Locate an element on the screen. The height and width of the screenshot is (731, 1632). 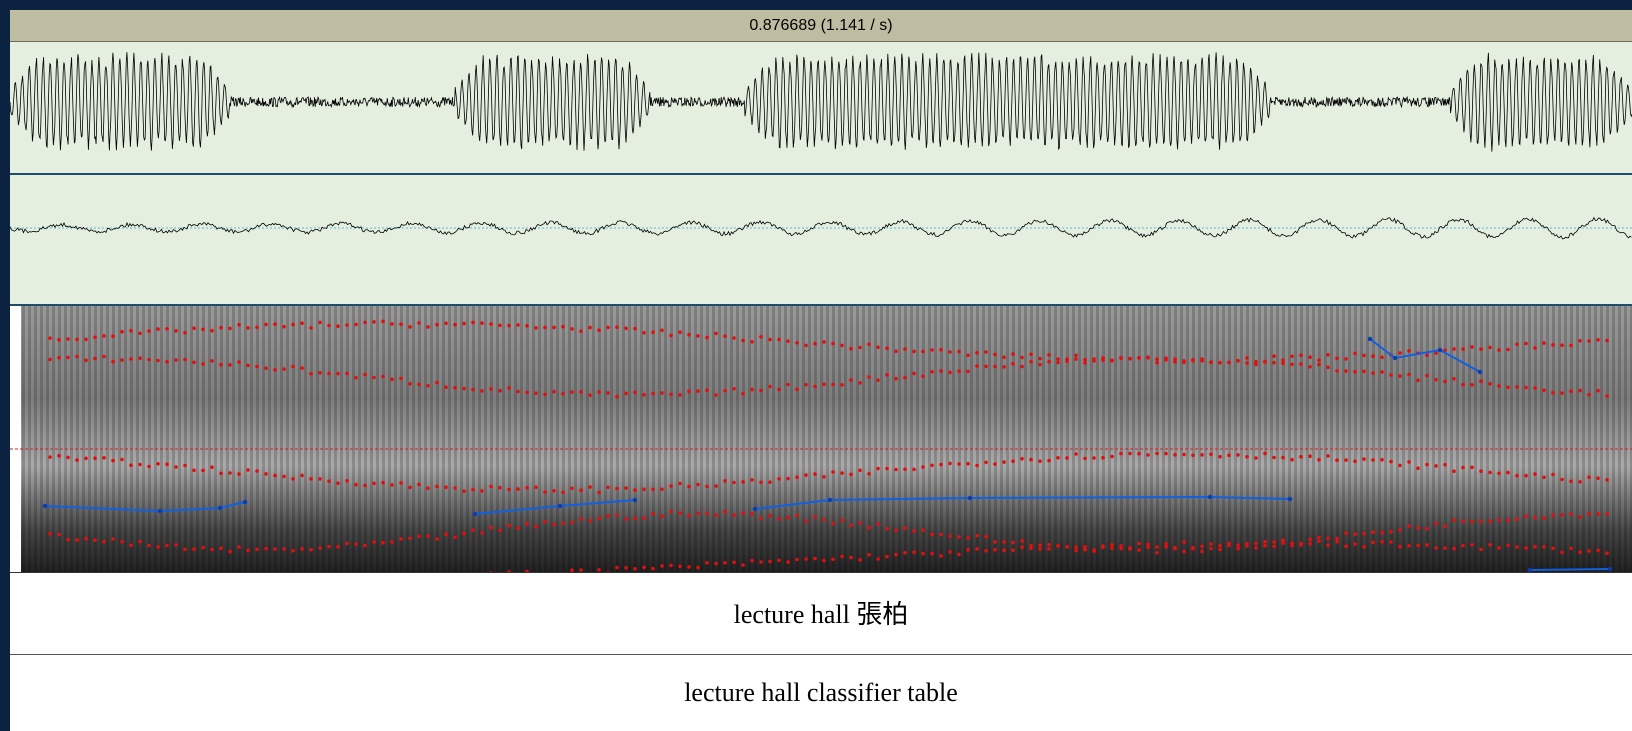
tier-interval: lecture hall classifier table is located at coordinates (821, 693).